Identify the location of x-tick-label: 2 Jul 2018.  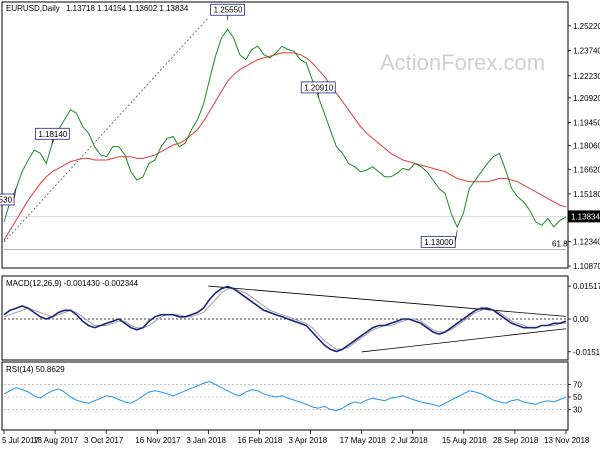
(409, 440).